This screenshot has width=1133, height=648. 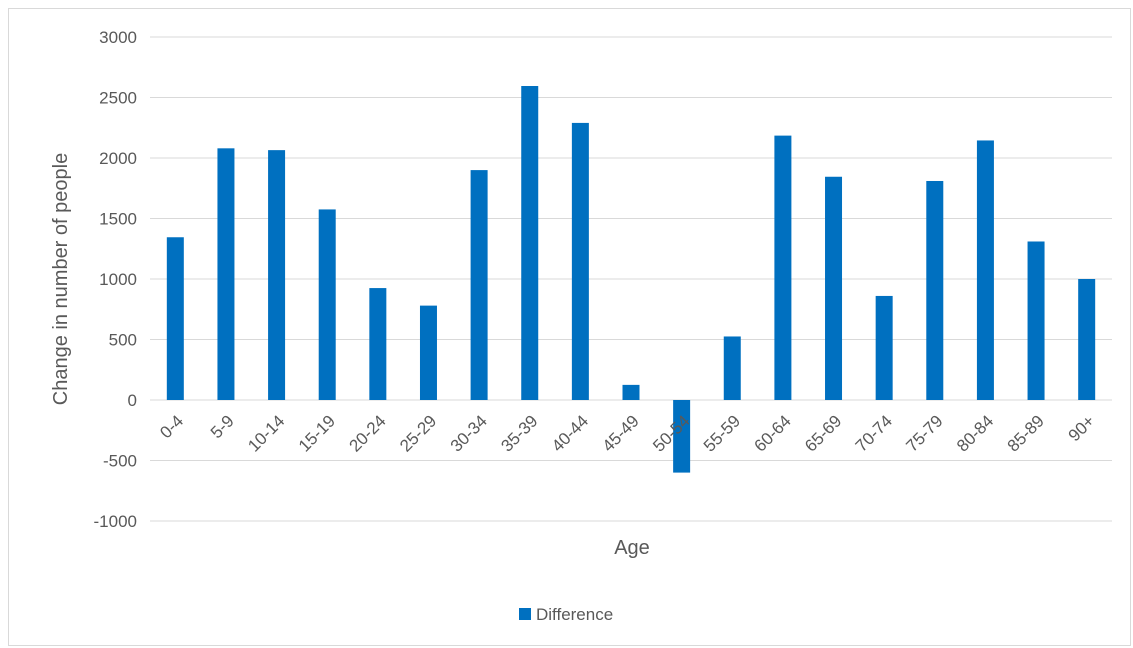 I want to click on x-tick-label: 45-49, so click(x=621, y=433).